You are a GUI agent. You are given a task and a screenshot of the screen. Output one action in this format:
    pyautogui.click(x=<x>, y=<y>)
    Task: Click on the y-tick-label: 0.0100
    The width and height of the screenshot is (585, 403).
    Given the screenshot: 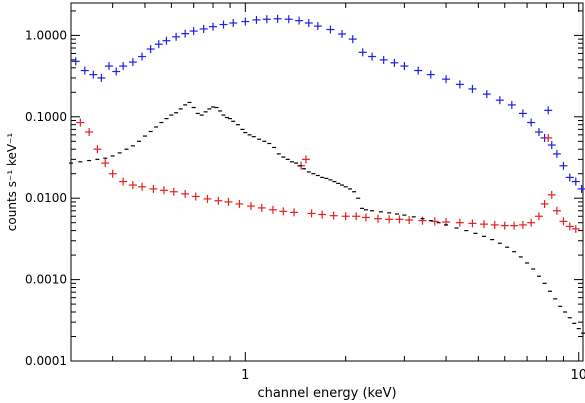 What is the action you would take?
    pyautogui.click(x=46, y=198)
    